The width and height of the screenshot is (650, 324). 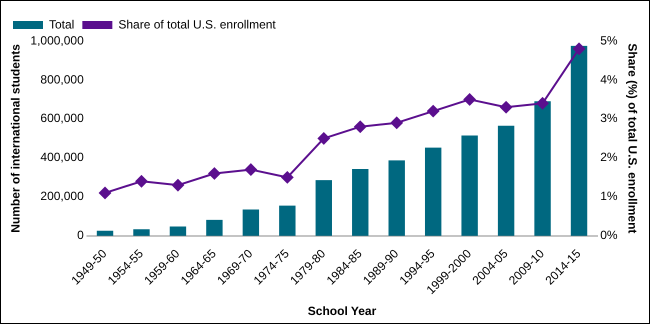 What do you see at coordinates (80, 235) in the screenshot?
I see `y-tick-label: 0` at bounding box center [80, 235].